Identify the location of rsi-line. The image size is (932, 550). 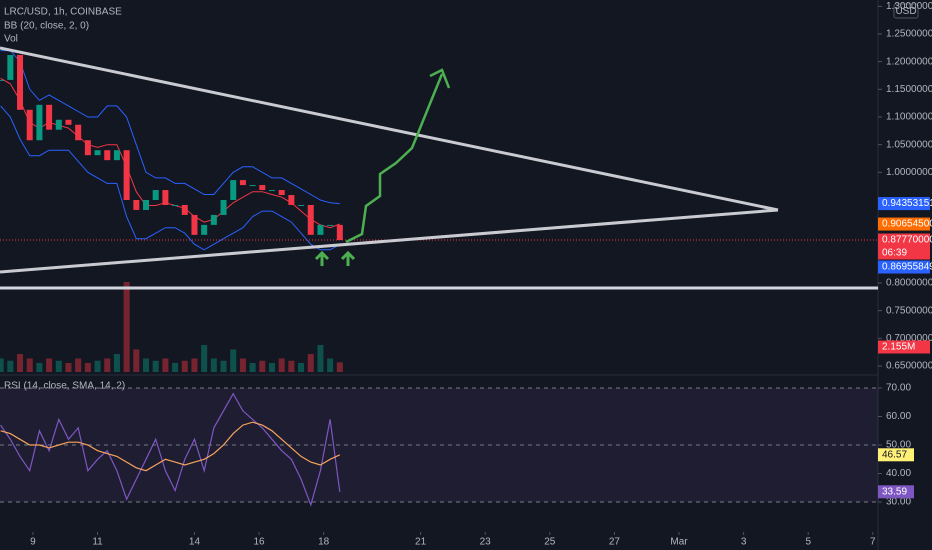
(170, 449).